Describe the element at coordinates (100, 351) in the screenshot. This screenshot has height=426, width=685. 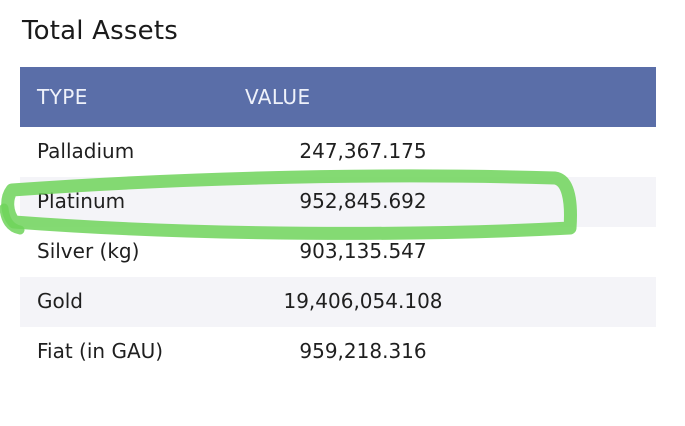
I see `row-type-fiat: Fiat (in GAU)` at that location.